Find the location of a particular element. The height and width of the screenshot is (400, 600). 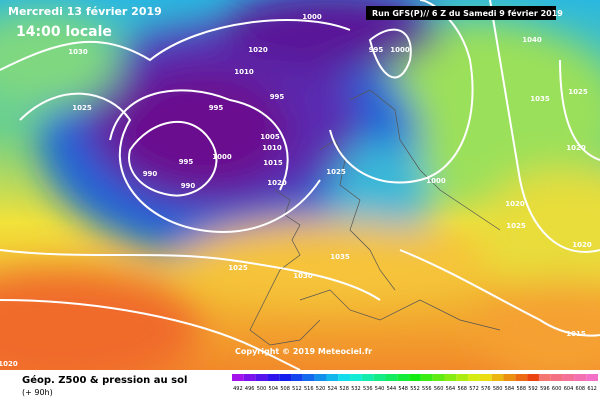

copyright: Copyright © 2019 Meteociel.fr is located at coordinates (303, 351).